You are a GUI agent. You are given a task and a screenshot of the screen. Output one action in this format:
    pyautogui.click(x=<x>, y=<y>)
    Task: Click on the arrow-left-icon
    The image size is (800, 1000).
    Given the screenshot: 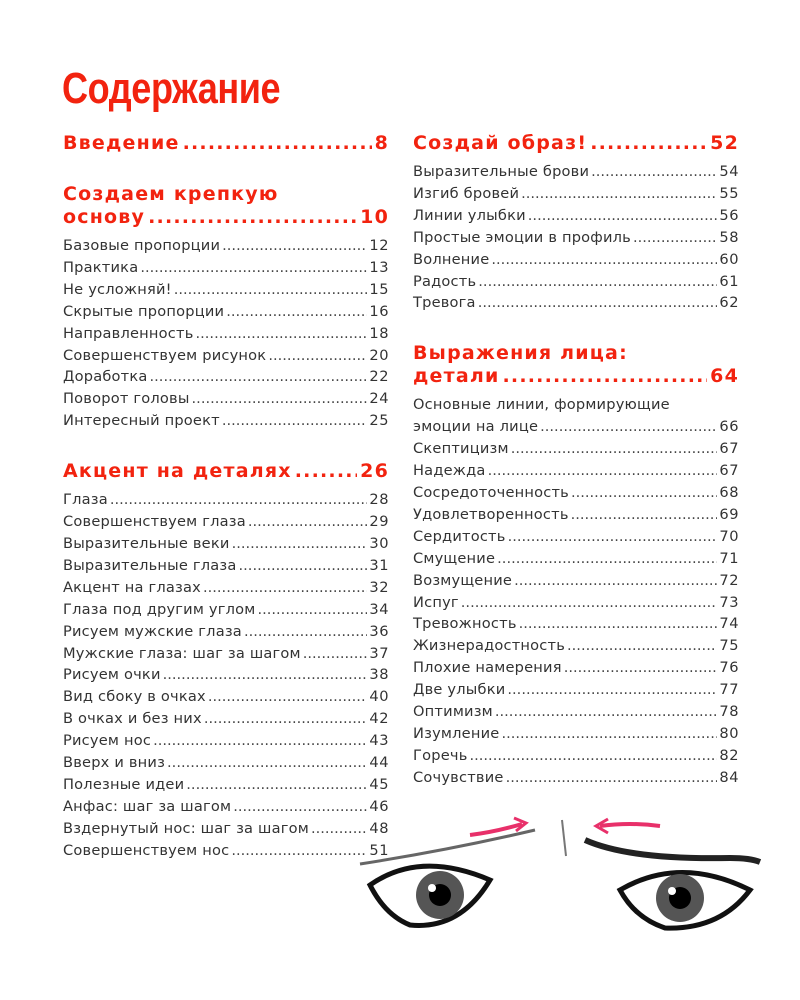 What is the action you would take?
    pyautogui.click(x=630, y=825)
    